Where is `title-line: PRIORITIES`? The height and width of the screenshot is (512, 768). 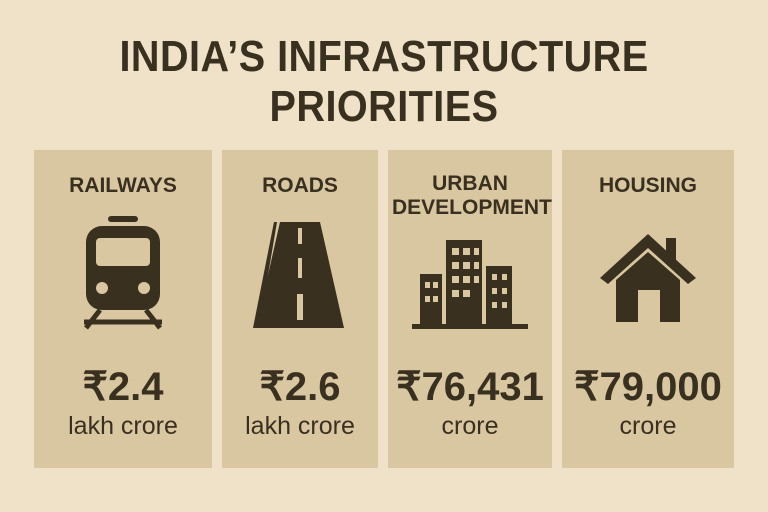 title-line: PRIORITIES is located at coordinates (384, 106).